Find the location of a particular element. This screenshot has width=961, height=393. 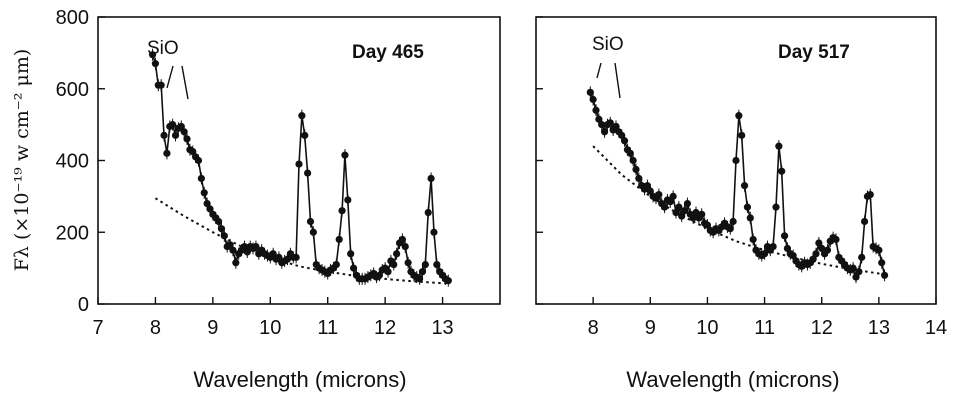

sio-label-left: SiO is located at coordinates (163, 48).